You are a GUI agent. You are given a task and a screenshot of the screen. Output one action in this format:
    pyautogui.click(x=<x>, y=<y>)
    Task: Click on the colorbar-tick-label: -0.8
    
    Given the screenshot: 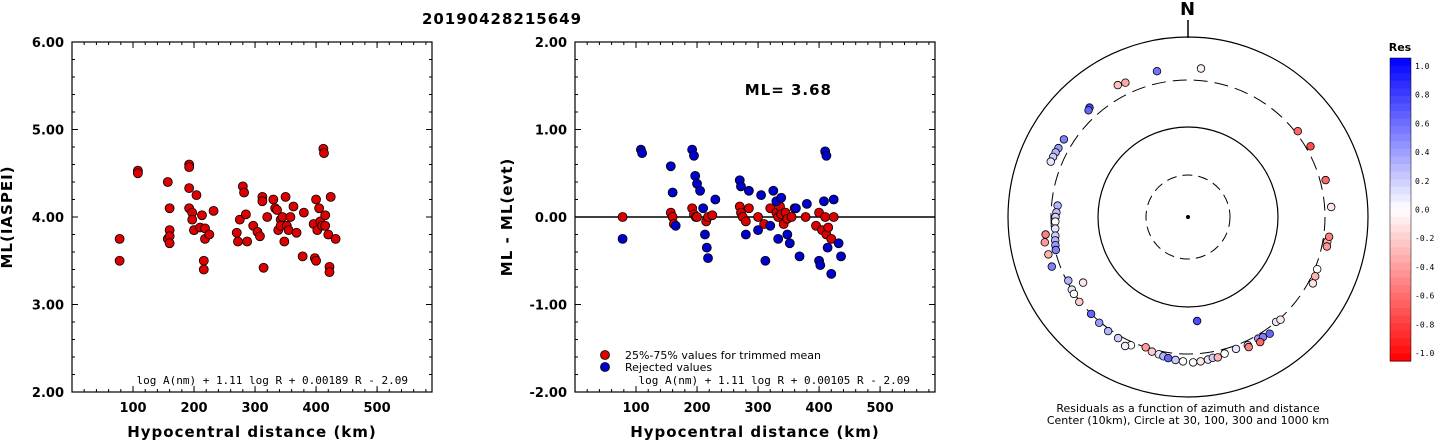 What is the action you would take?
    pyautogui.click(x=1424, y=324)
    